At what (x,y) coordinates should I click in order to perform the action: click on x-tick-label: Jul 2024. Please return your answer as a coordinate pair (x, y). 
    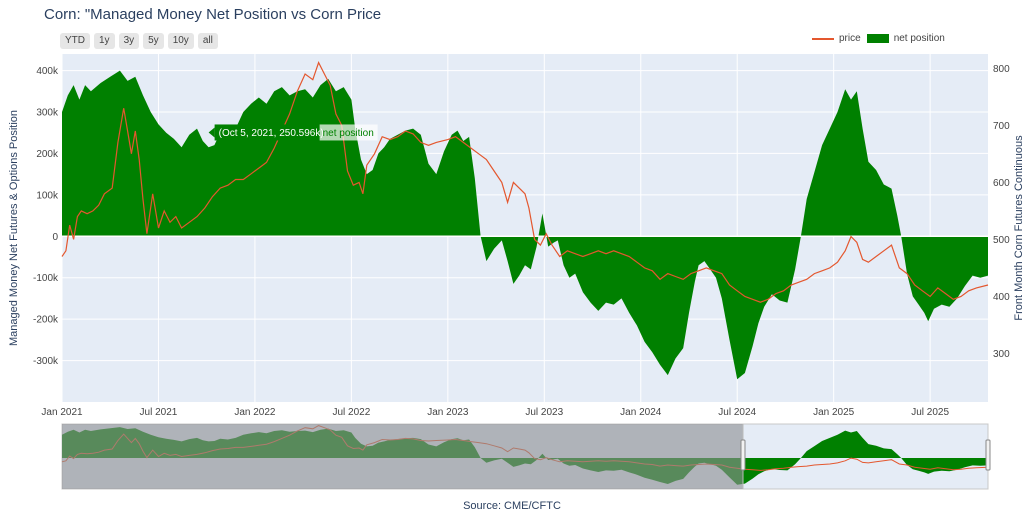
    Looking at the image, I should click on (737, 412).